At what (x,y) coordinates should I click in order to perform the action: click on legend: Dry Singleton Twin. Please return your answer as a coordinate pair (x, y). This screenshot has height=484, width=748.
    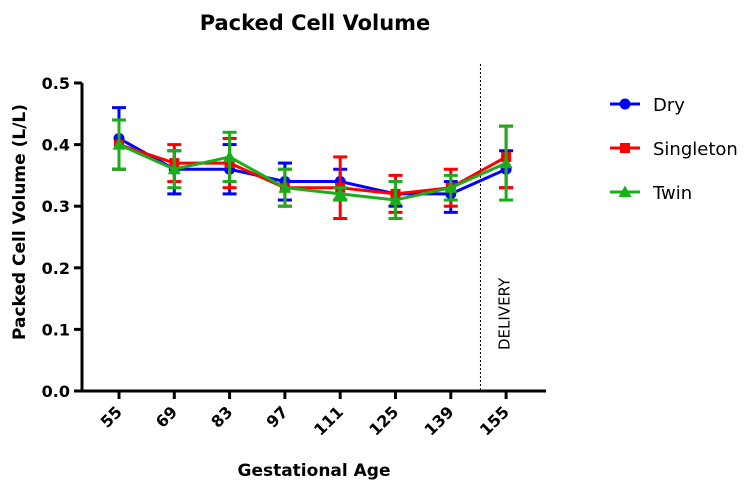
    Looking at the image, I should click on (674, 149).